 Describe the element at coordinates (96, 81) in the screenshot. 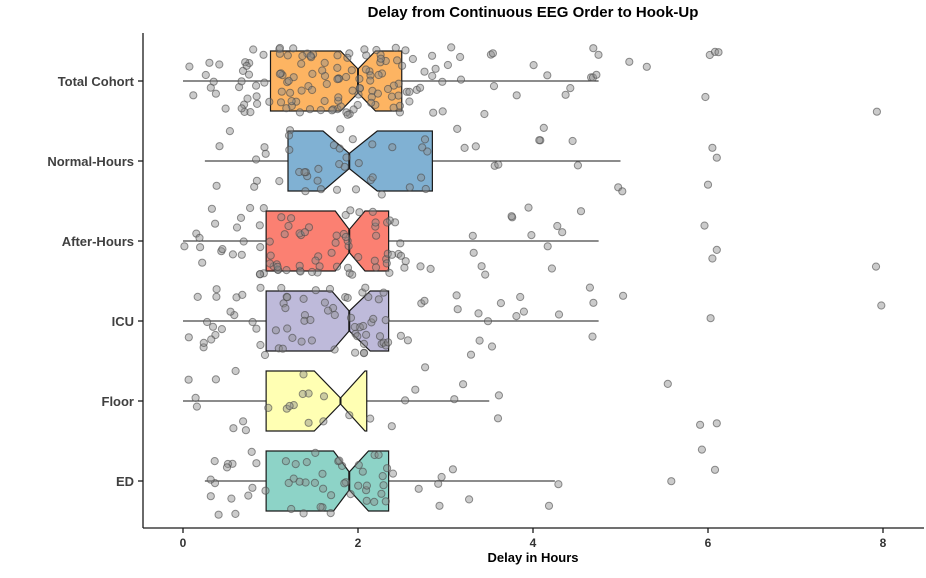

I see `category-label: Total Cohort` at that location.